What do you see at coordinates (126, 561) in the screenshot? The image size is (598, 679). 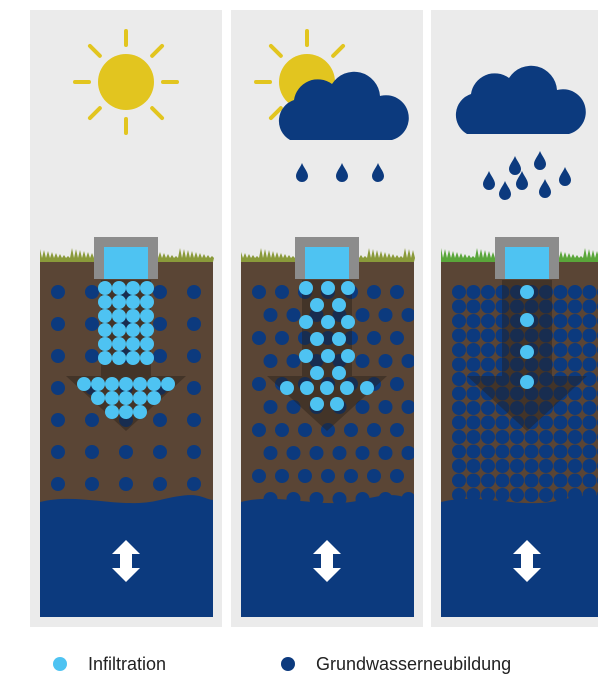 I see `level-arrow` at bounding box center [126, 561].